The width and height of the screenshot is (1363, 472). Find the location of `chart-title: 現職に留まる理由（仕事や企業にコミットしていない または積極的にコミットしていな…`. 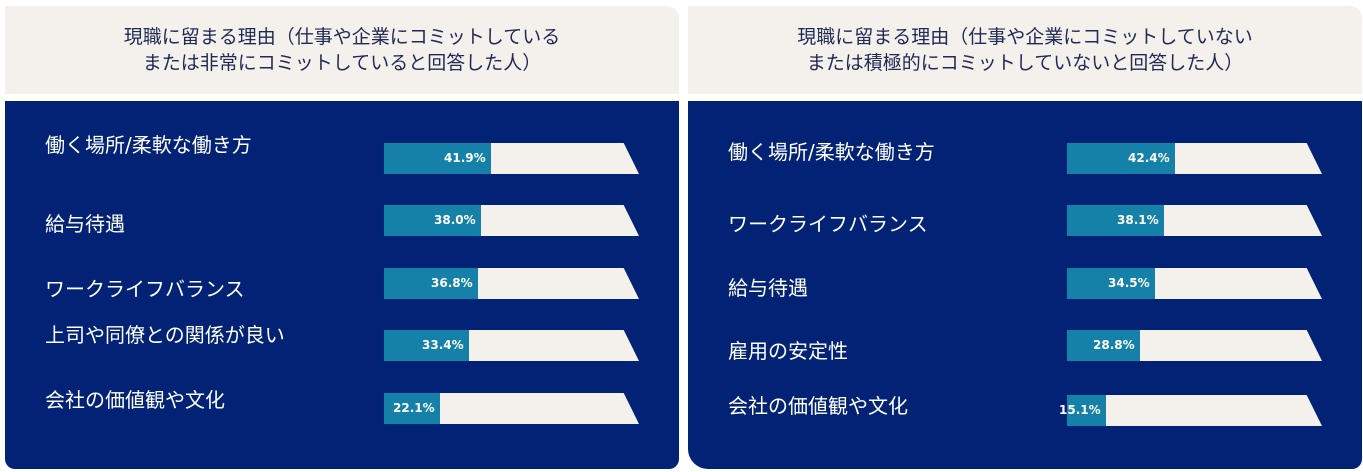

chart-title: 現職に留まる理由（仕事や企業にコミットしていない または積極的にコミットしていな… is located at coordinates (1025, 50).